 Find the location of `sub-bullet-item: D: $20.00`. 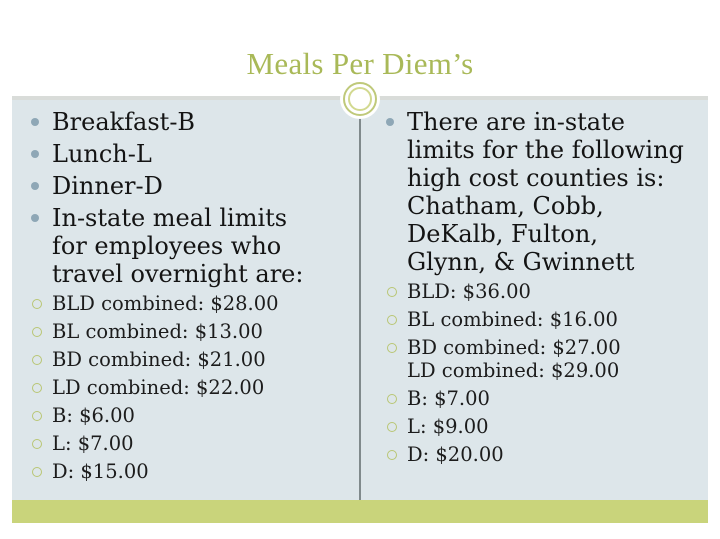

sub-bullet-item: D: $20.00 is located at coordinates (545, 454).